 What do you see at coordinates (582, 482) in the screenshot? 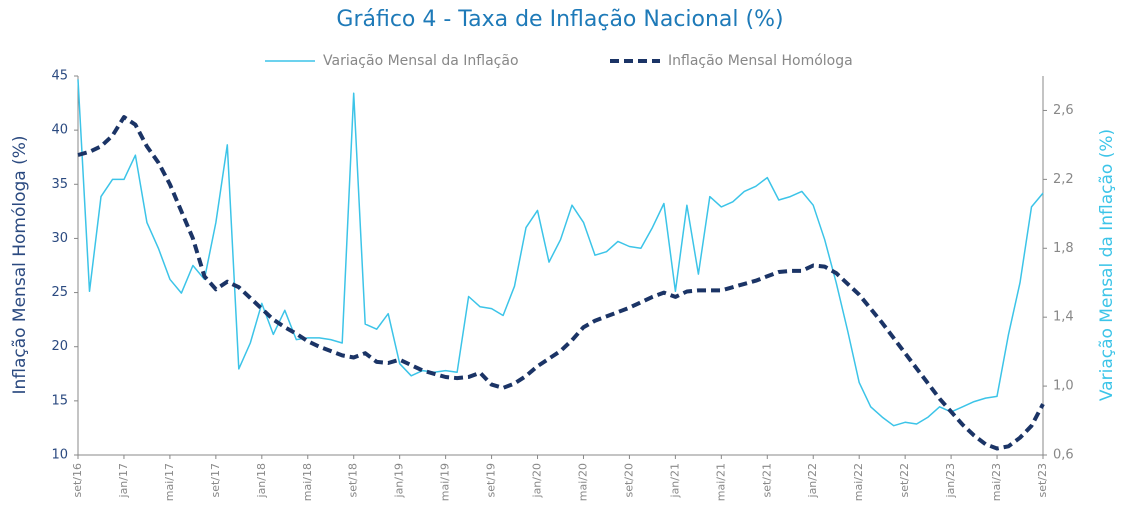
I see `x-tick-label: mai/20` at bounding box center [582, 482].